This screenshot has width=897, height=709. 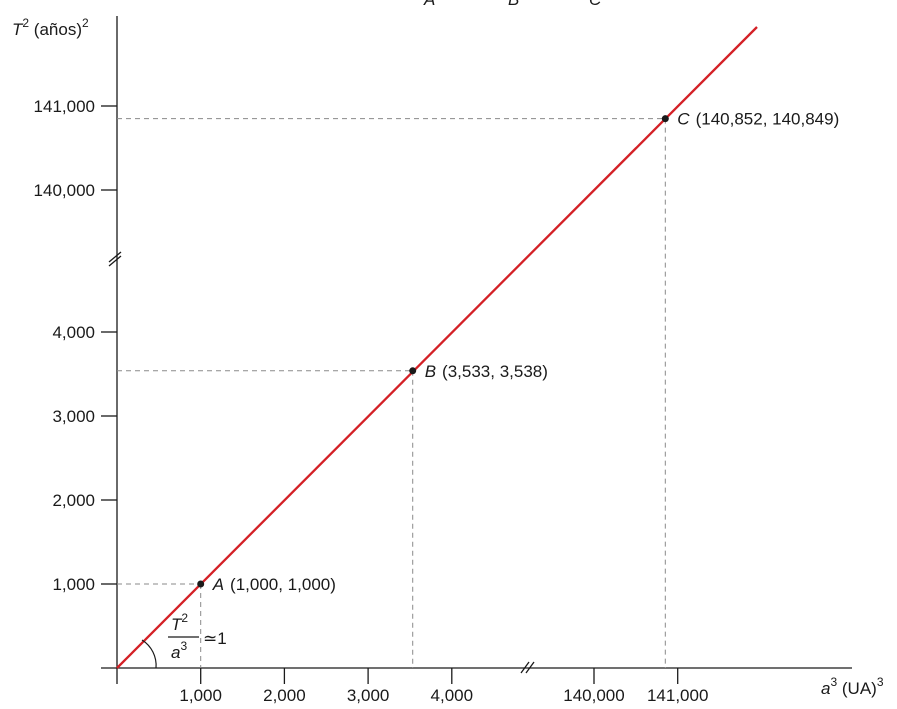 What do you see at coordinates (50, 27) in the screenshot?
I see `y-axis-label: T2 (años)2` at bounding box center [50, 27].